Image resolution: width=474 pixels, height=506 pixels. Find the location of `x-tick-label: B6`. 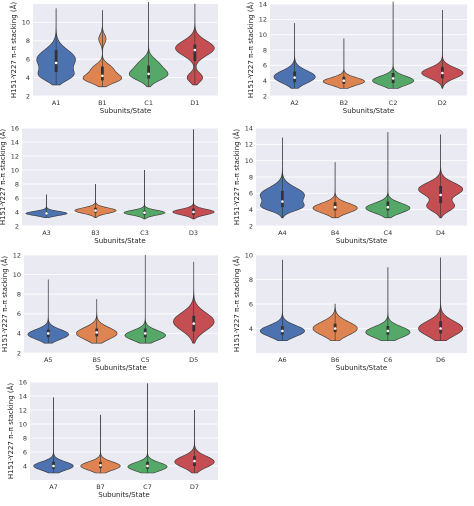

x-tick-label: B6 is located at coordinates (335, 360).